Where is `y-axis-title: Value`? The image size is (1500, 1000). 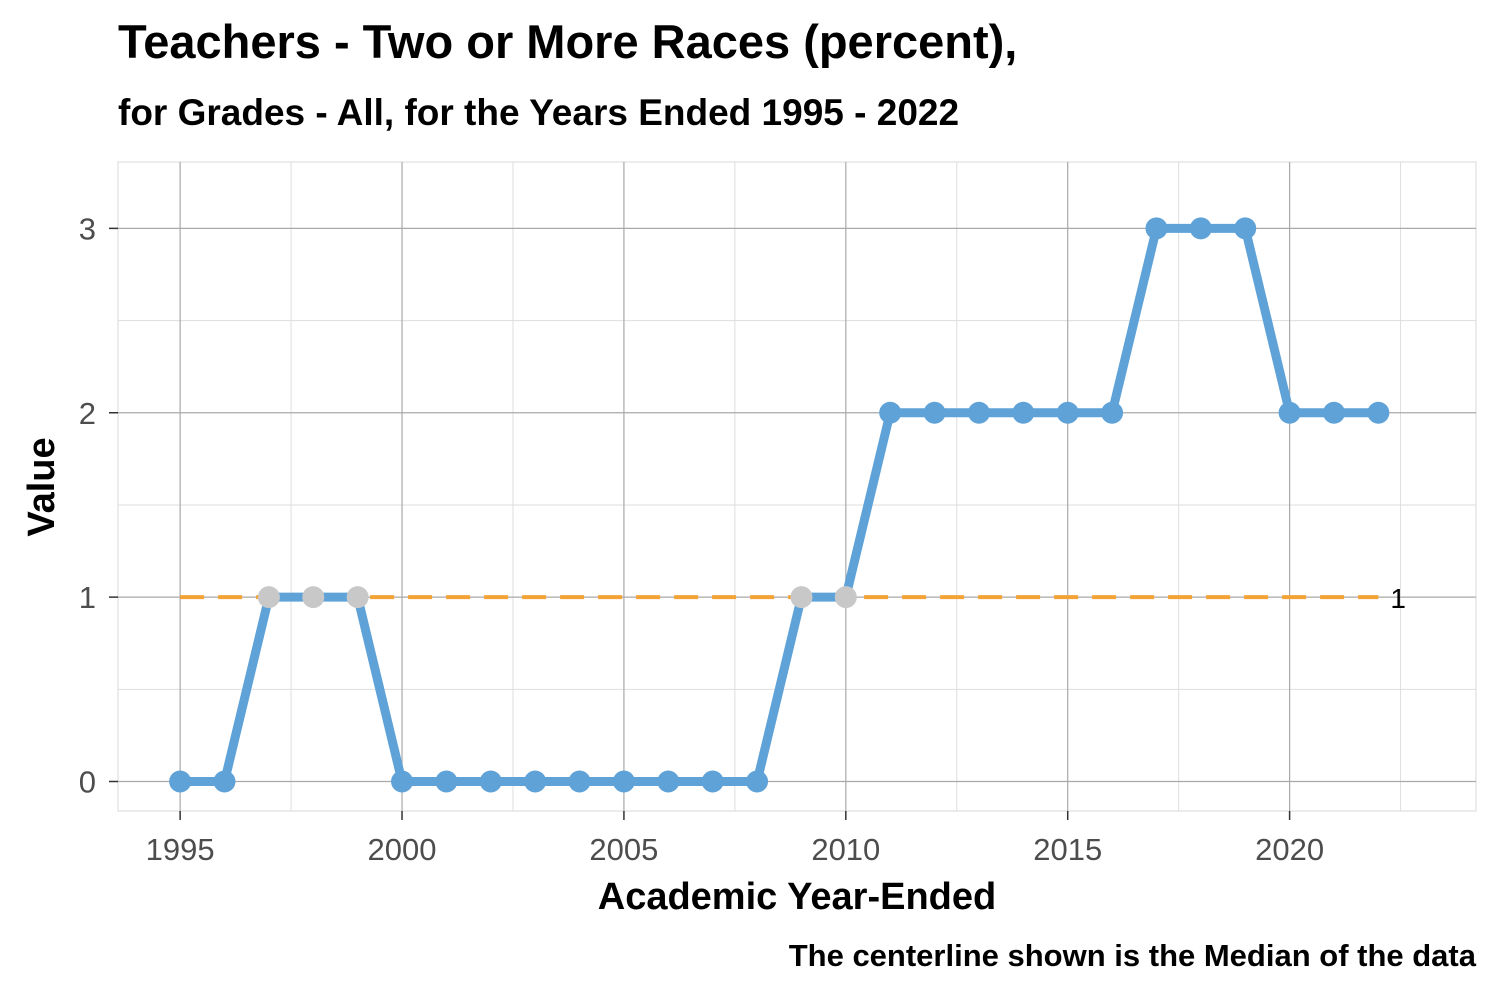
y-axis-title: Value is located at coordinates (42, 486).